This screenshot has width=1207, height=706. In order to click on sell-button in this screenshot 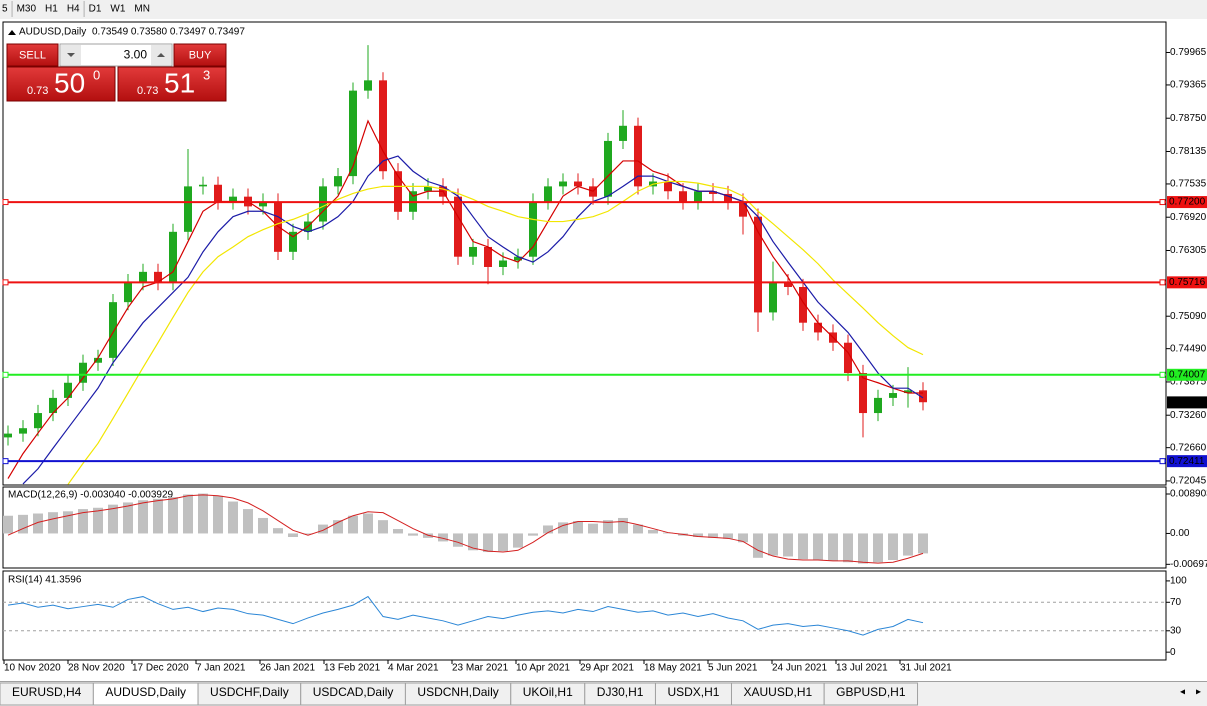, I will do `click(32, 55)`.